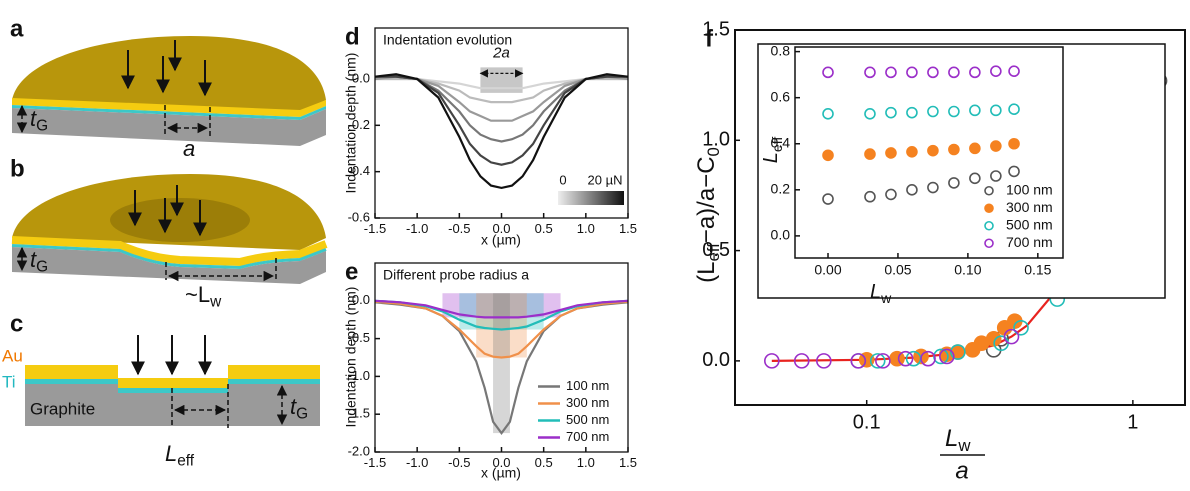  I want to click on chart-title: Indentation evolution, so click(447, 40).